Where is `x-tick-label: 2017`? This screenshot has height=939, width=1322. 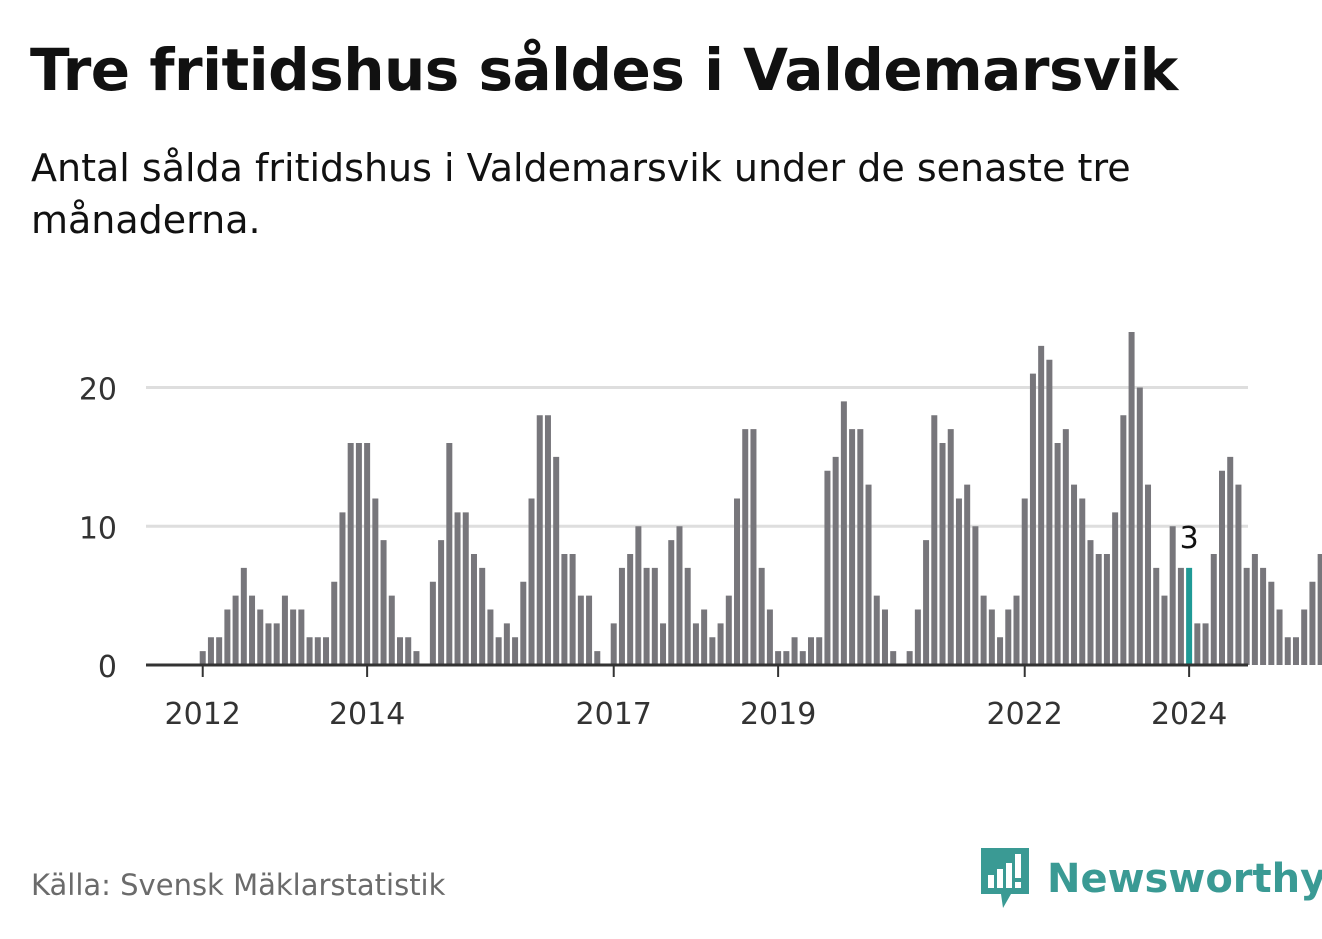 x-tick-label: 2017 is located at coordinates (614, 714).